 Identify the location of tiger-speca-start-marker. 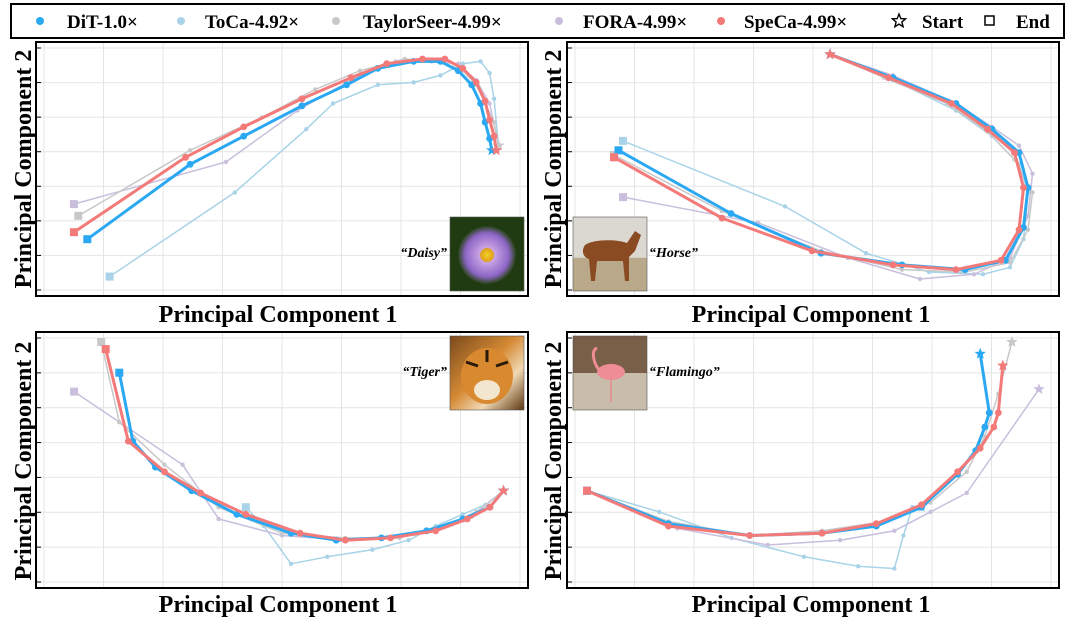
(503, 490).